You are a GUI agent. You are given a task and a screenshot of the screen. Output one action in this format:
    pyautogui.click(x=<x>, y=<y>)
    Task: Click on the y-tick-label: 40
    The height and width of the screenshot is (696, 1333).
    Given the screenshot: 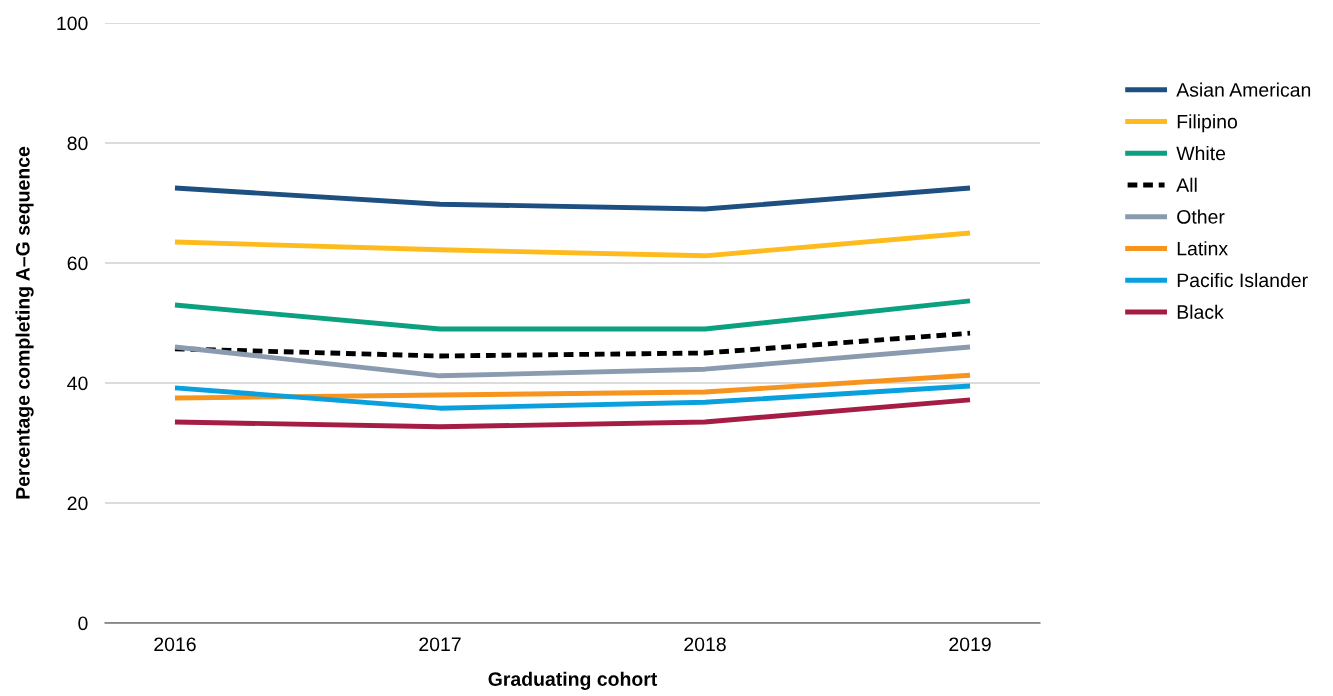 What is the action you would take?
    pyautogui.click(x=77, y=383)
    